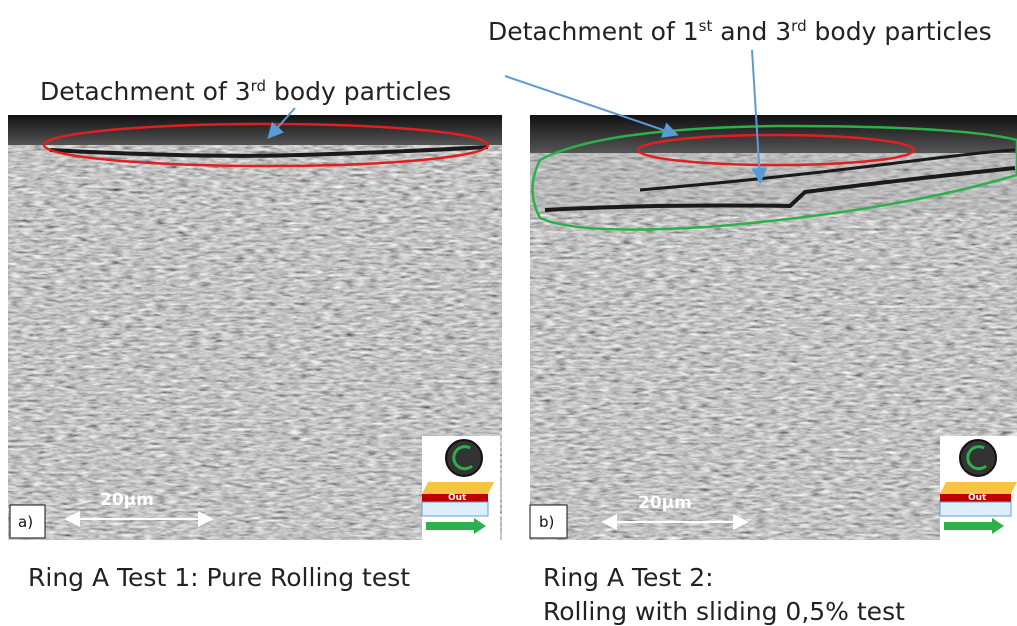 The height and width of the screenshot is (626, 1017). I want to click on panel-label: b), so click(546, 522).